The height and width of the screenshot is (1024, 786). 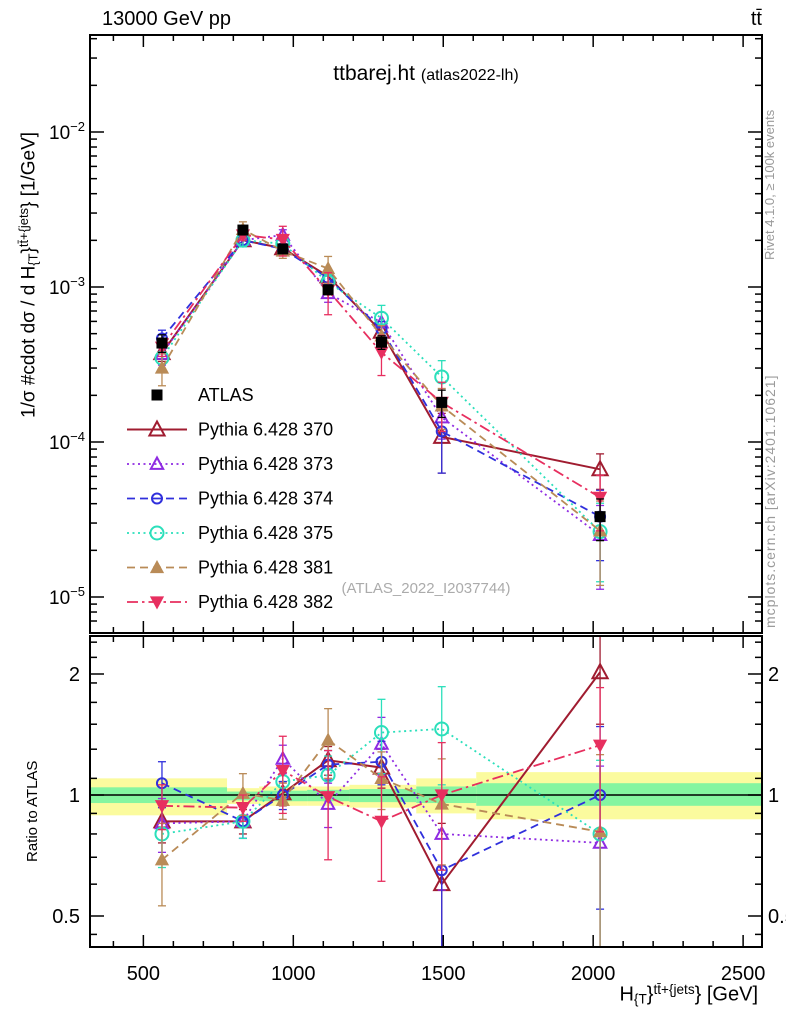 I want to click on svg-text: 1500, so click(x=443, y=974).